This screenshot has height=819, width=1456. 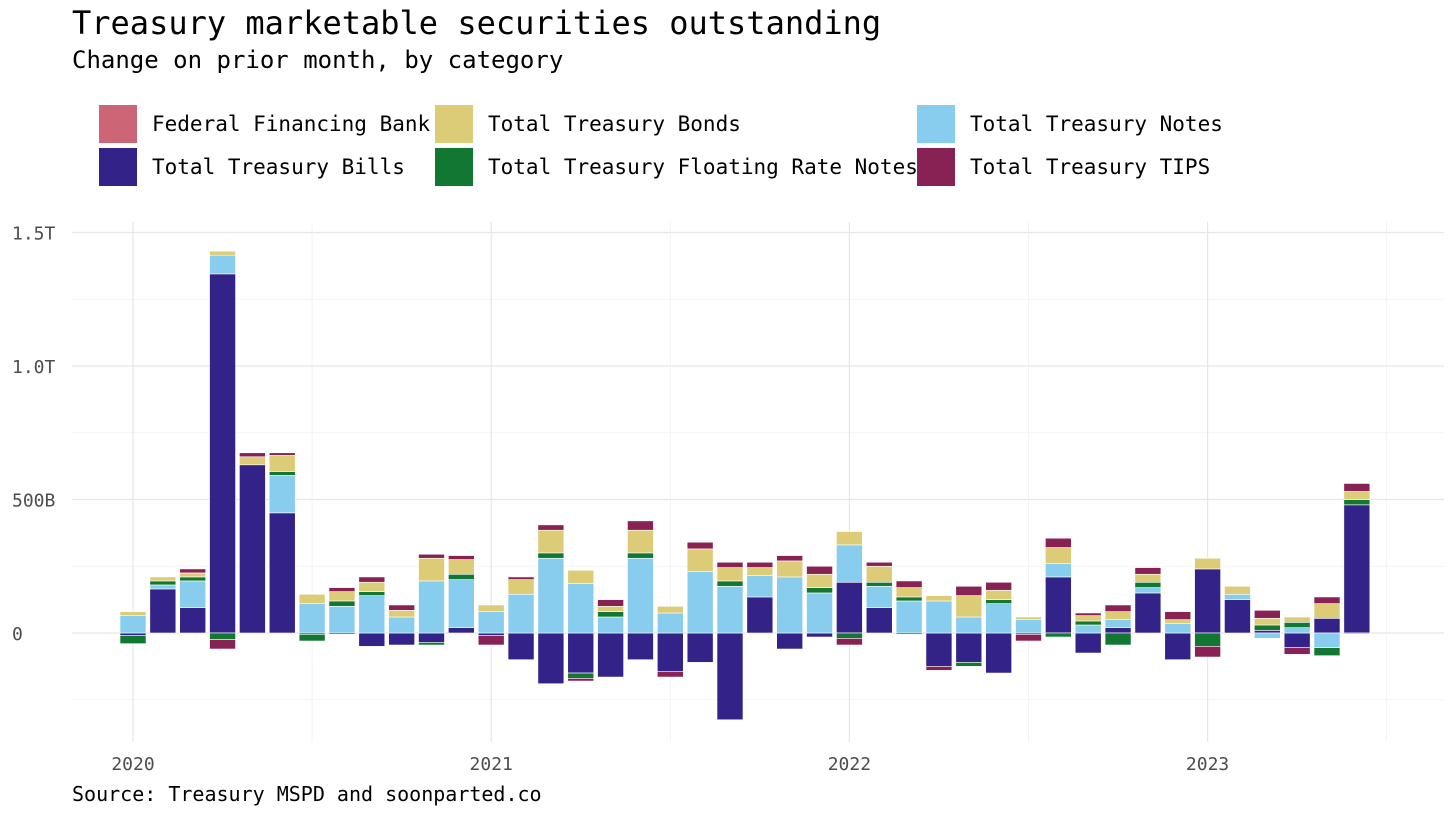 I want to click on legend-label-total-treasury-bonds: Total Treasury Bonds, so click(x=614, y=124).